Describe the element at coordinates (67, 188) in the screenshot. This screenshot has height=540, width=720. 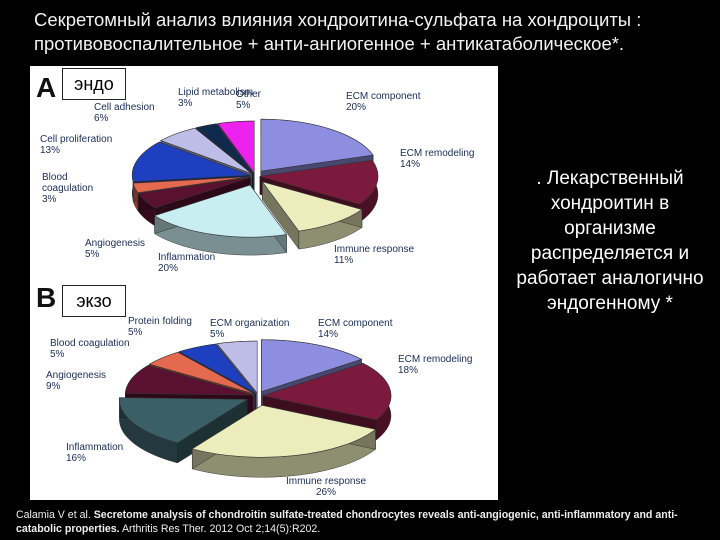
I see `label-blood-coagulation: Blood coagulation 3%` at that location.